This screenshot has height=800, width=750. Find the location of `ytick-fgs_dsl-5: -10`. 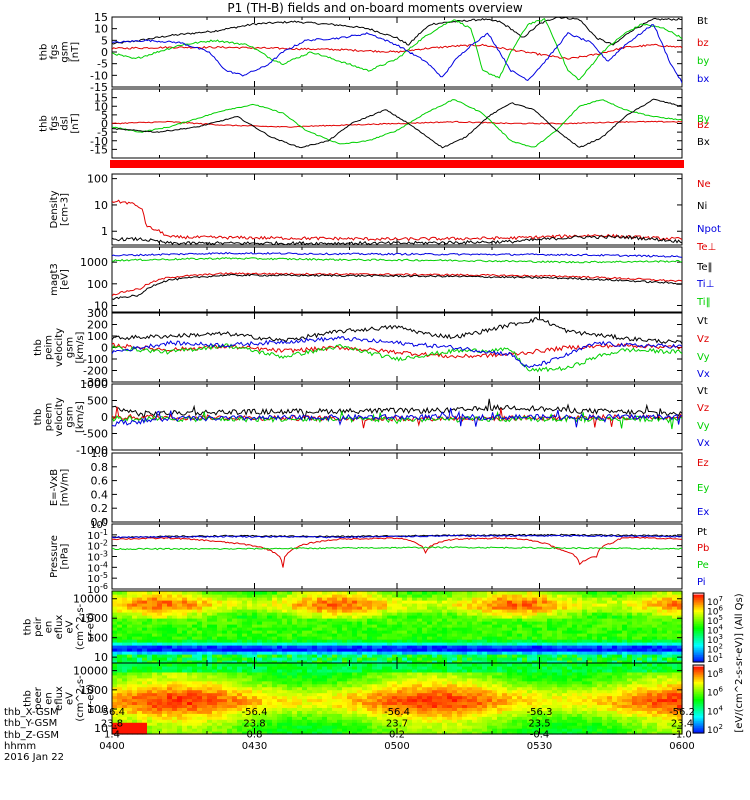

ytick-fgs_dsl-5: -10 is located at coordinates (99, 141).